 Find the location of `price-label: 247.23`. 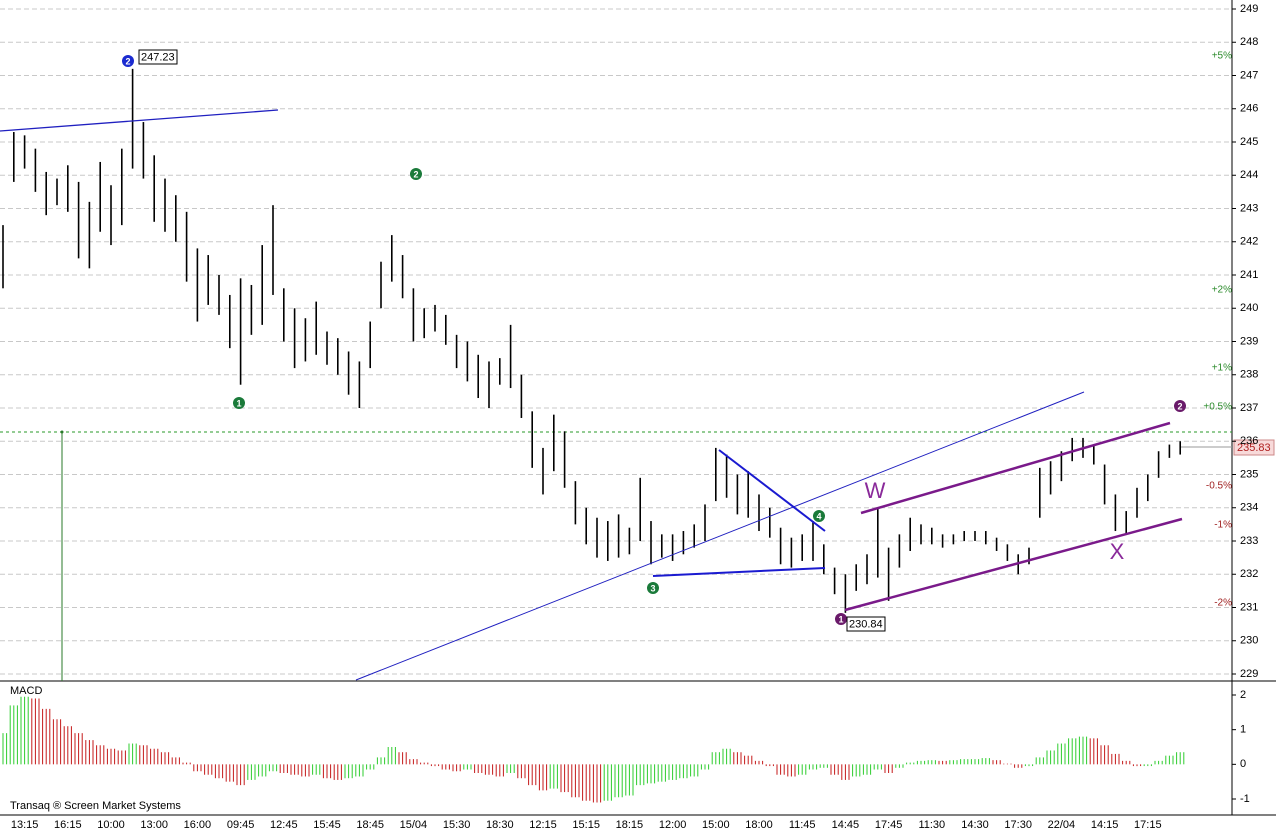

price-label: 247.23 is located at coordinates (158, 57).